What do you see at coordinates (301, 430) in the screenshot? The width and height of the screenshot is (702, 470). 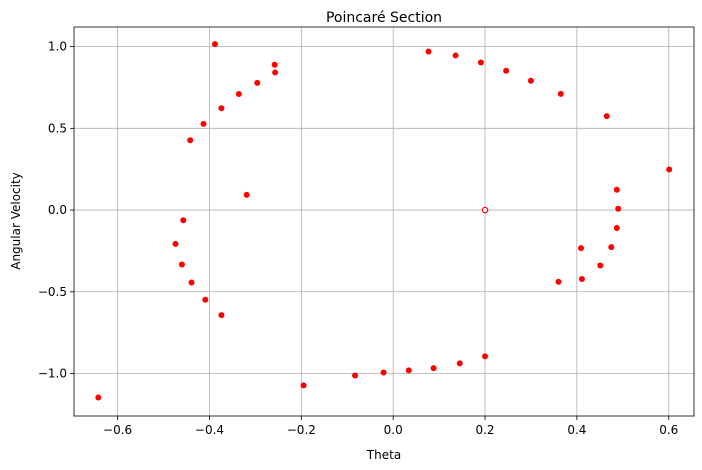 I see `x-tick-label: −0.2` at bounding box center [301, 430].